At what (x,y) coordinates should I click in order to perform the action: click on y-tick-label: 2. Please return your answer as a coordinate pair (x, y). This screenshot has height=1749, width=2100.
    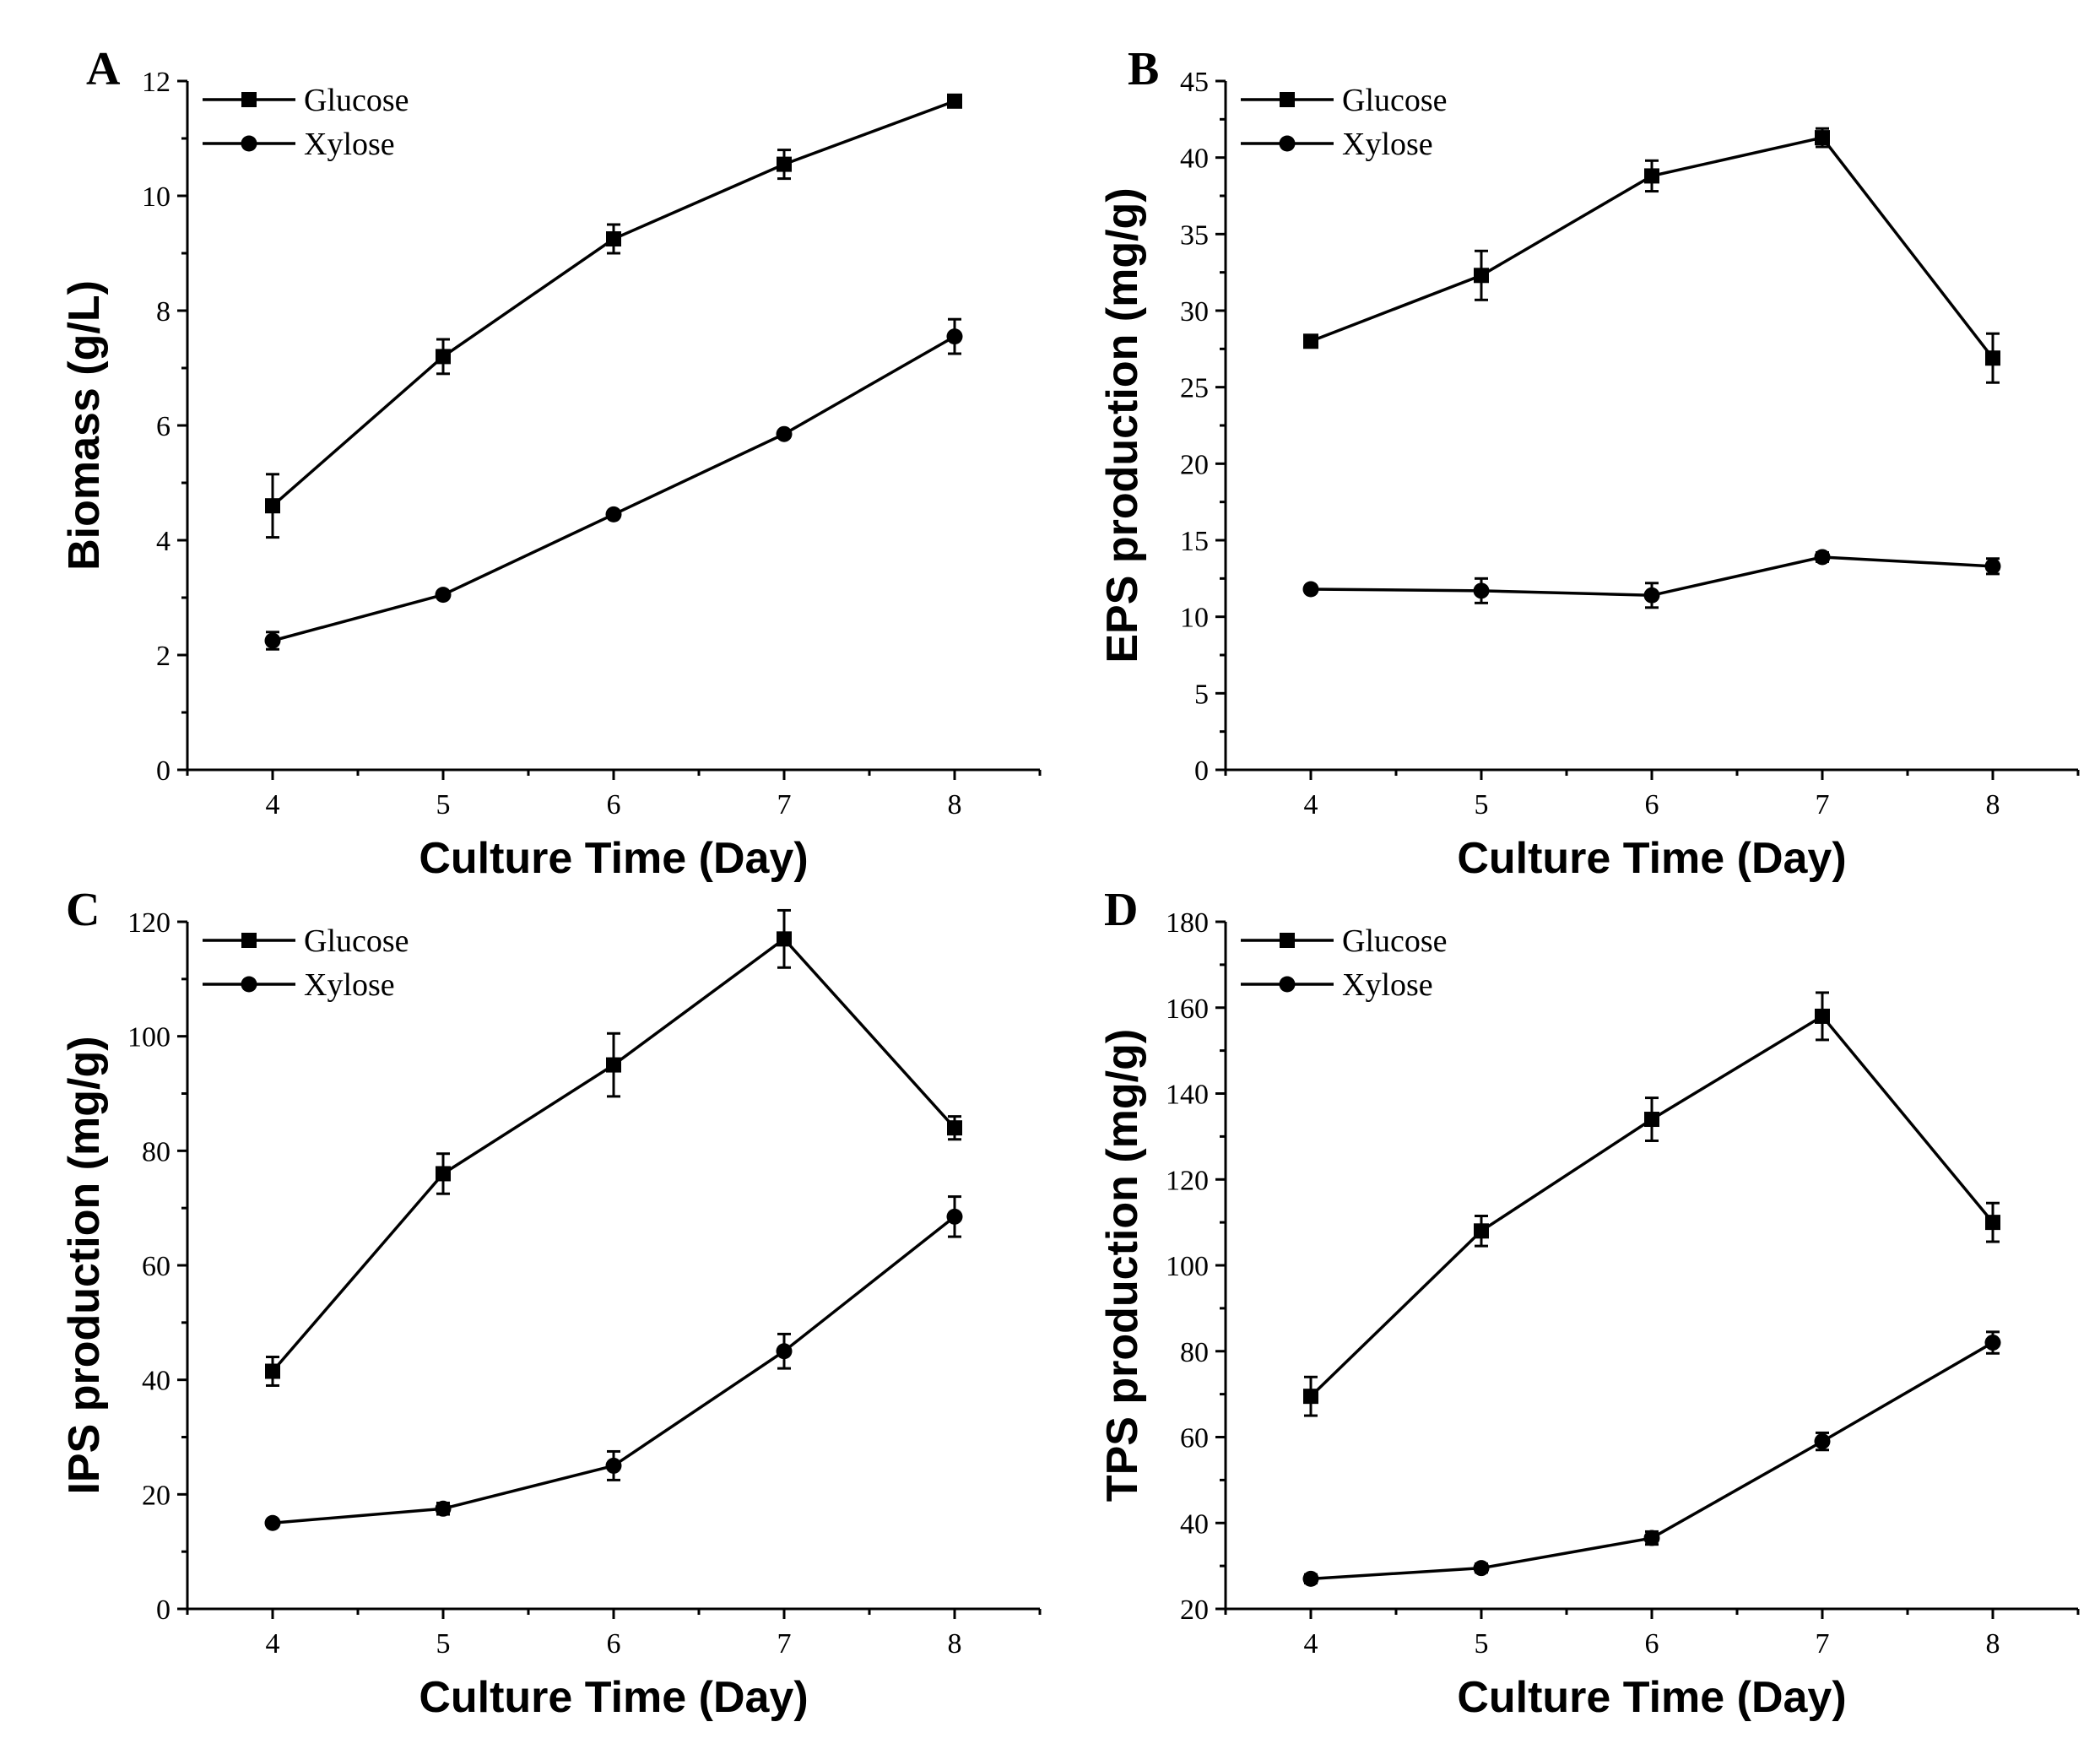
    Looking at the image, I should click on (163, 656).